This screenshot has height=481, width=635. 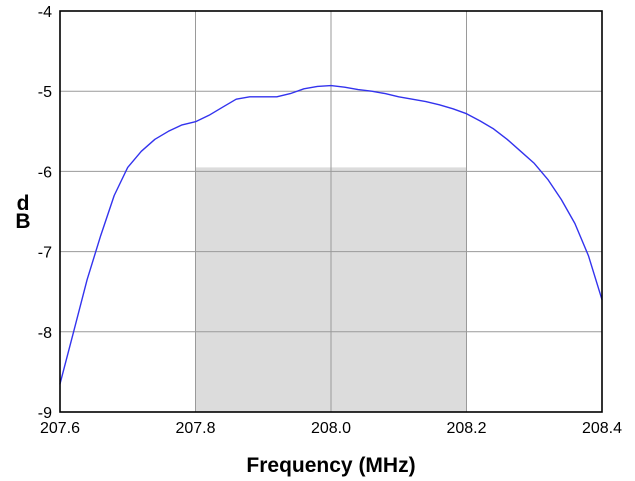 I want to click on x-tick-label: 208.0, so click(x=331, y=428).